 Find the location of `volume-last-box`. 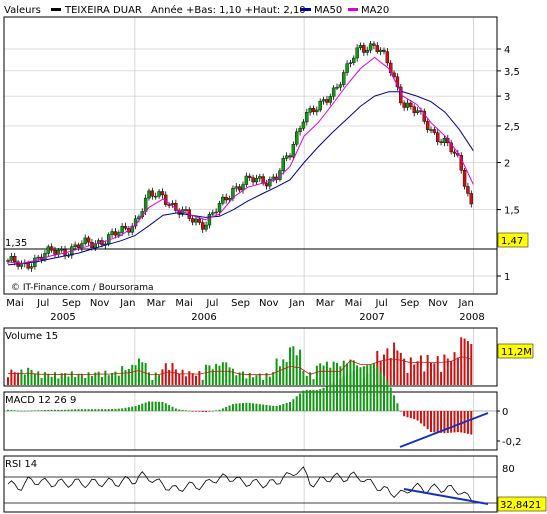

volume-last-box is located at coordinates (515, 351).